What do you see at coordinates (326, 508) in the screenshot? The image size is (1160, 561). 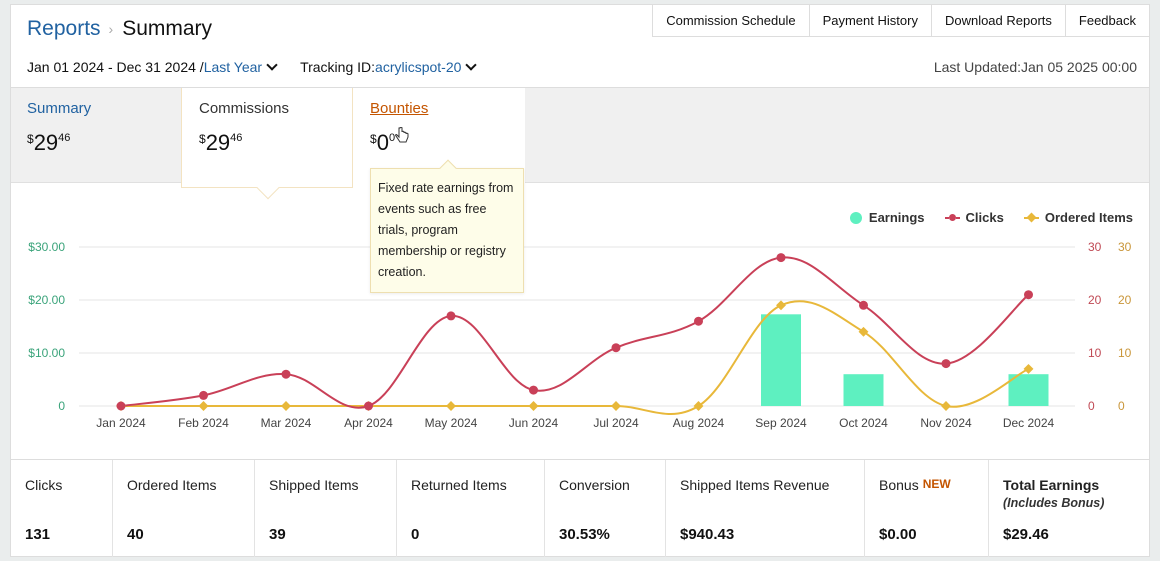 I see `stat-shipped-items: Shipped Items 39` at bounding box center [326, 508].